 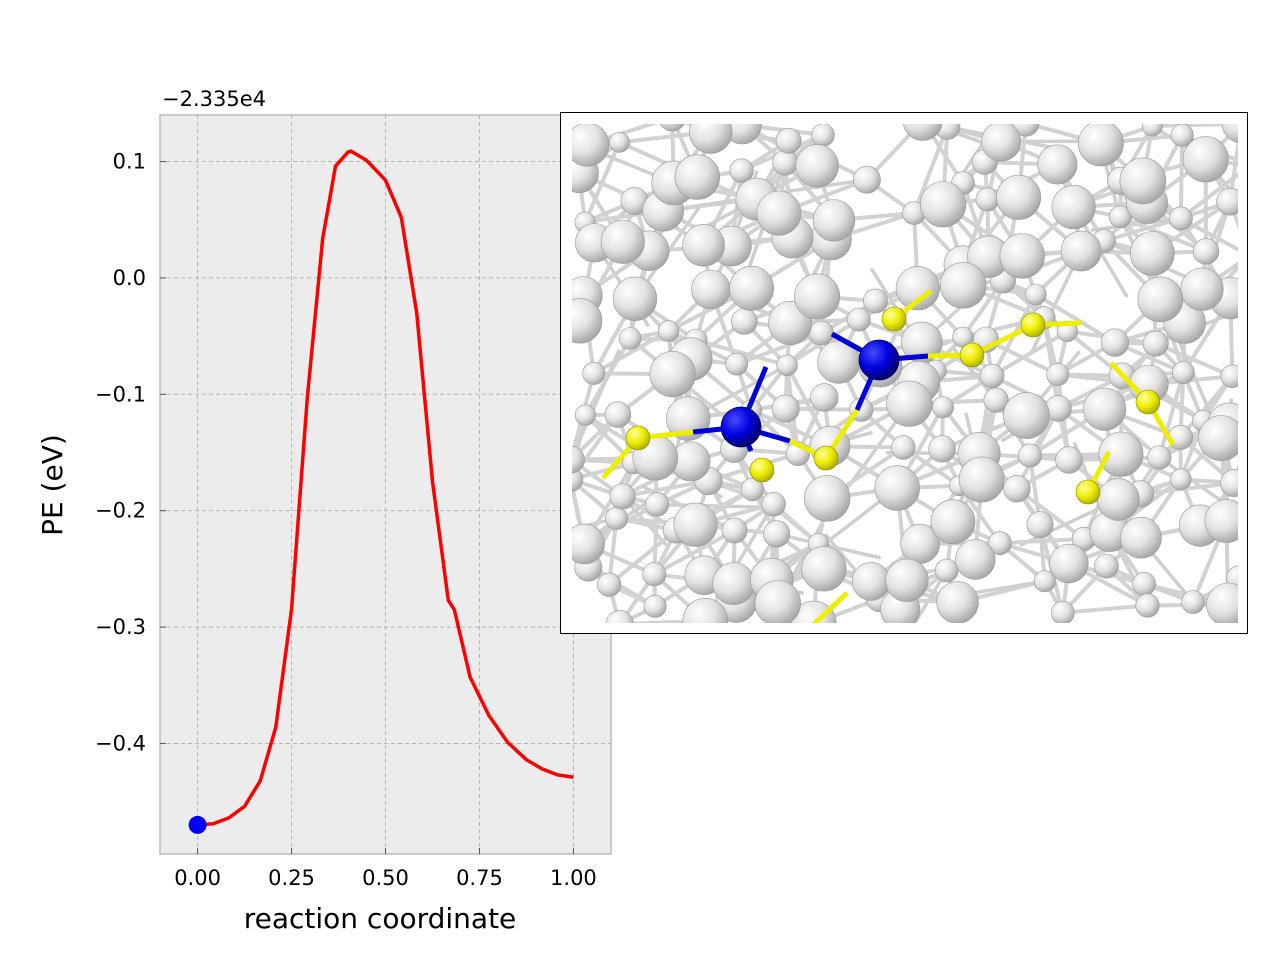 What do you see at coordinates (129, 162) in the screenshot?
I see `y-tick-label: 0.1` at bounding box center [129, 162].